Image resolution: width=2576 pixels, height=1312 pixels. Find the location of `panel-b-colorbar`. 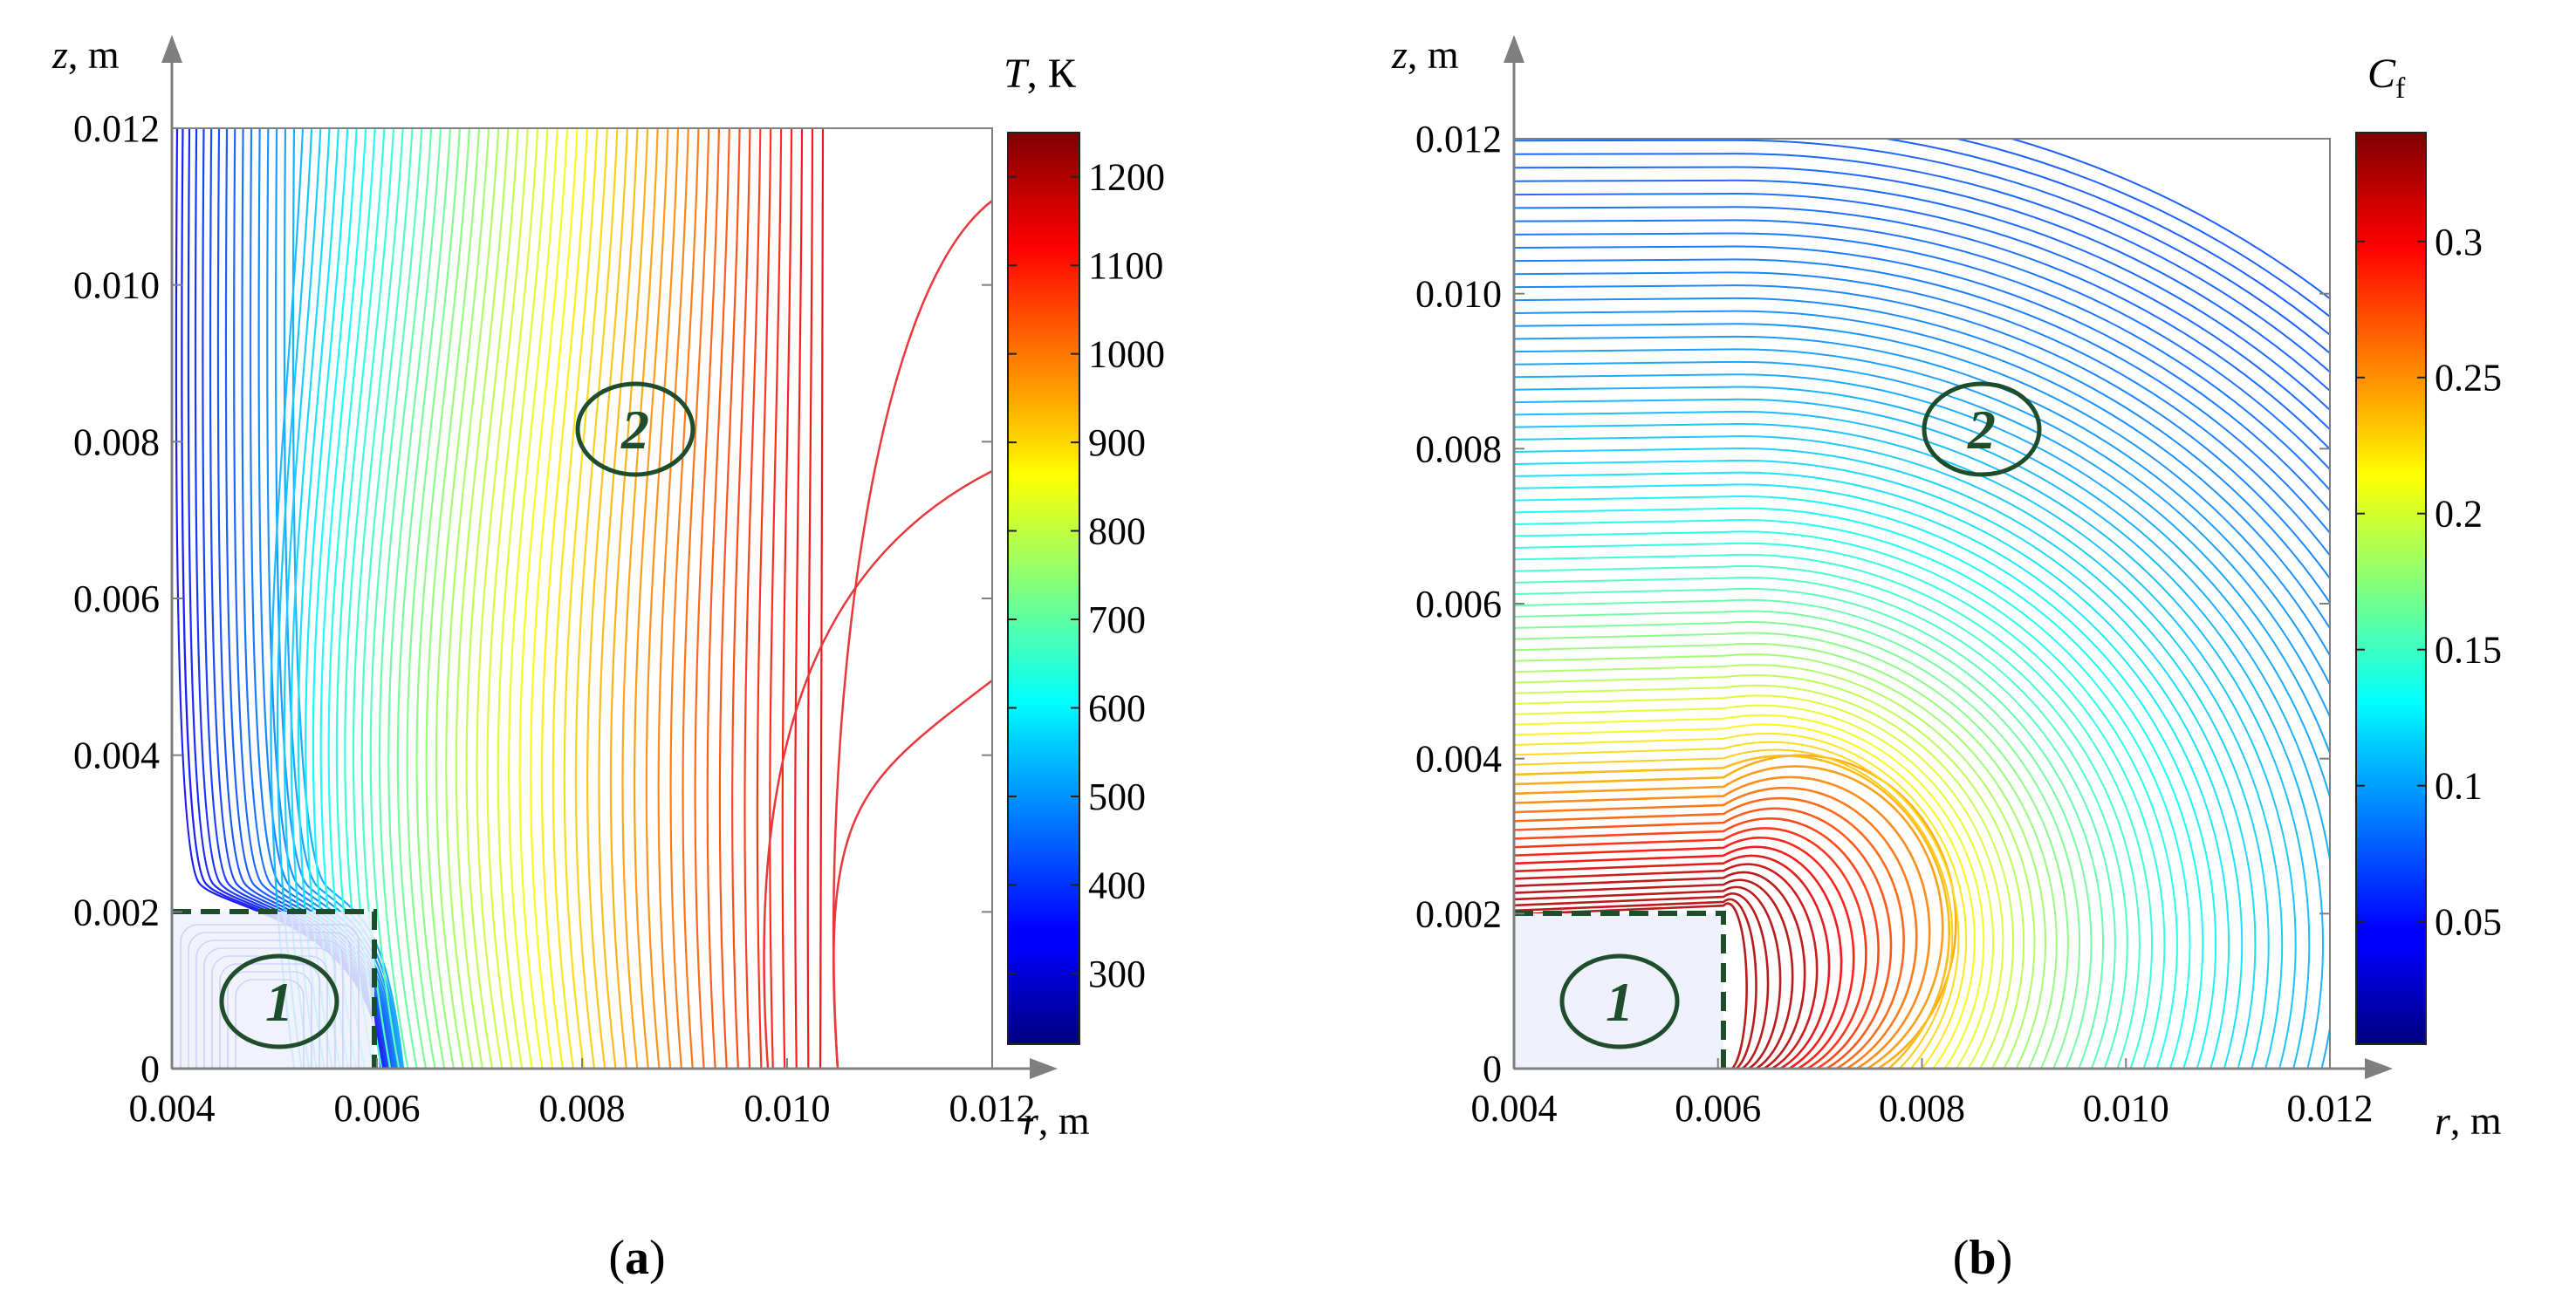

panel-b-colorbar is located at coordinates (2391, 588).